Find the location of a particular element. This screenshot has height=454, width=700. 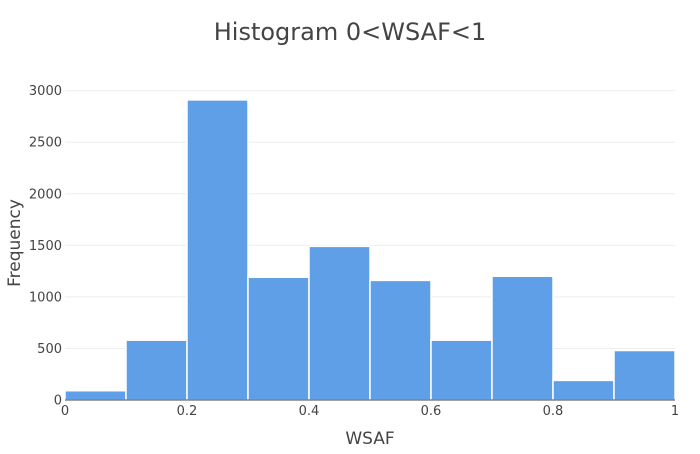

y-tick-label: 2500 is located at coordinates (45, 143).